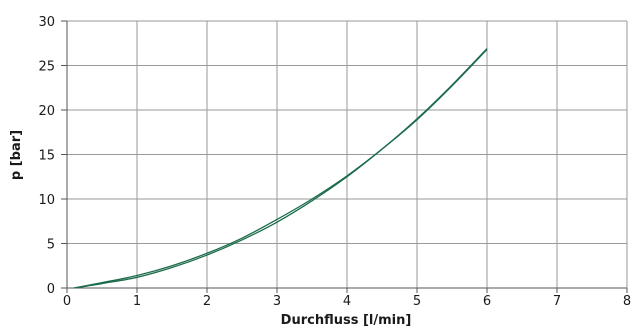 The image size is (631, 327). Describe the element at coordinates (627, 301) in the screenshot. I see `x-tick-label-8: 8` at that location.